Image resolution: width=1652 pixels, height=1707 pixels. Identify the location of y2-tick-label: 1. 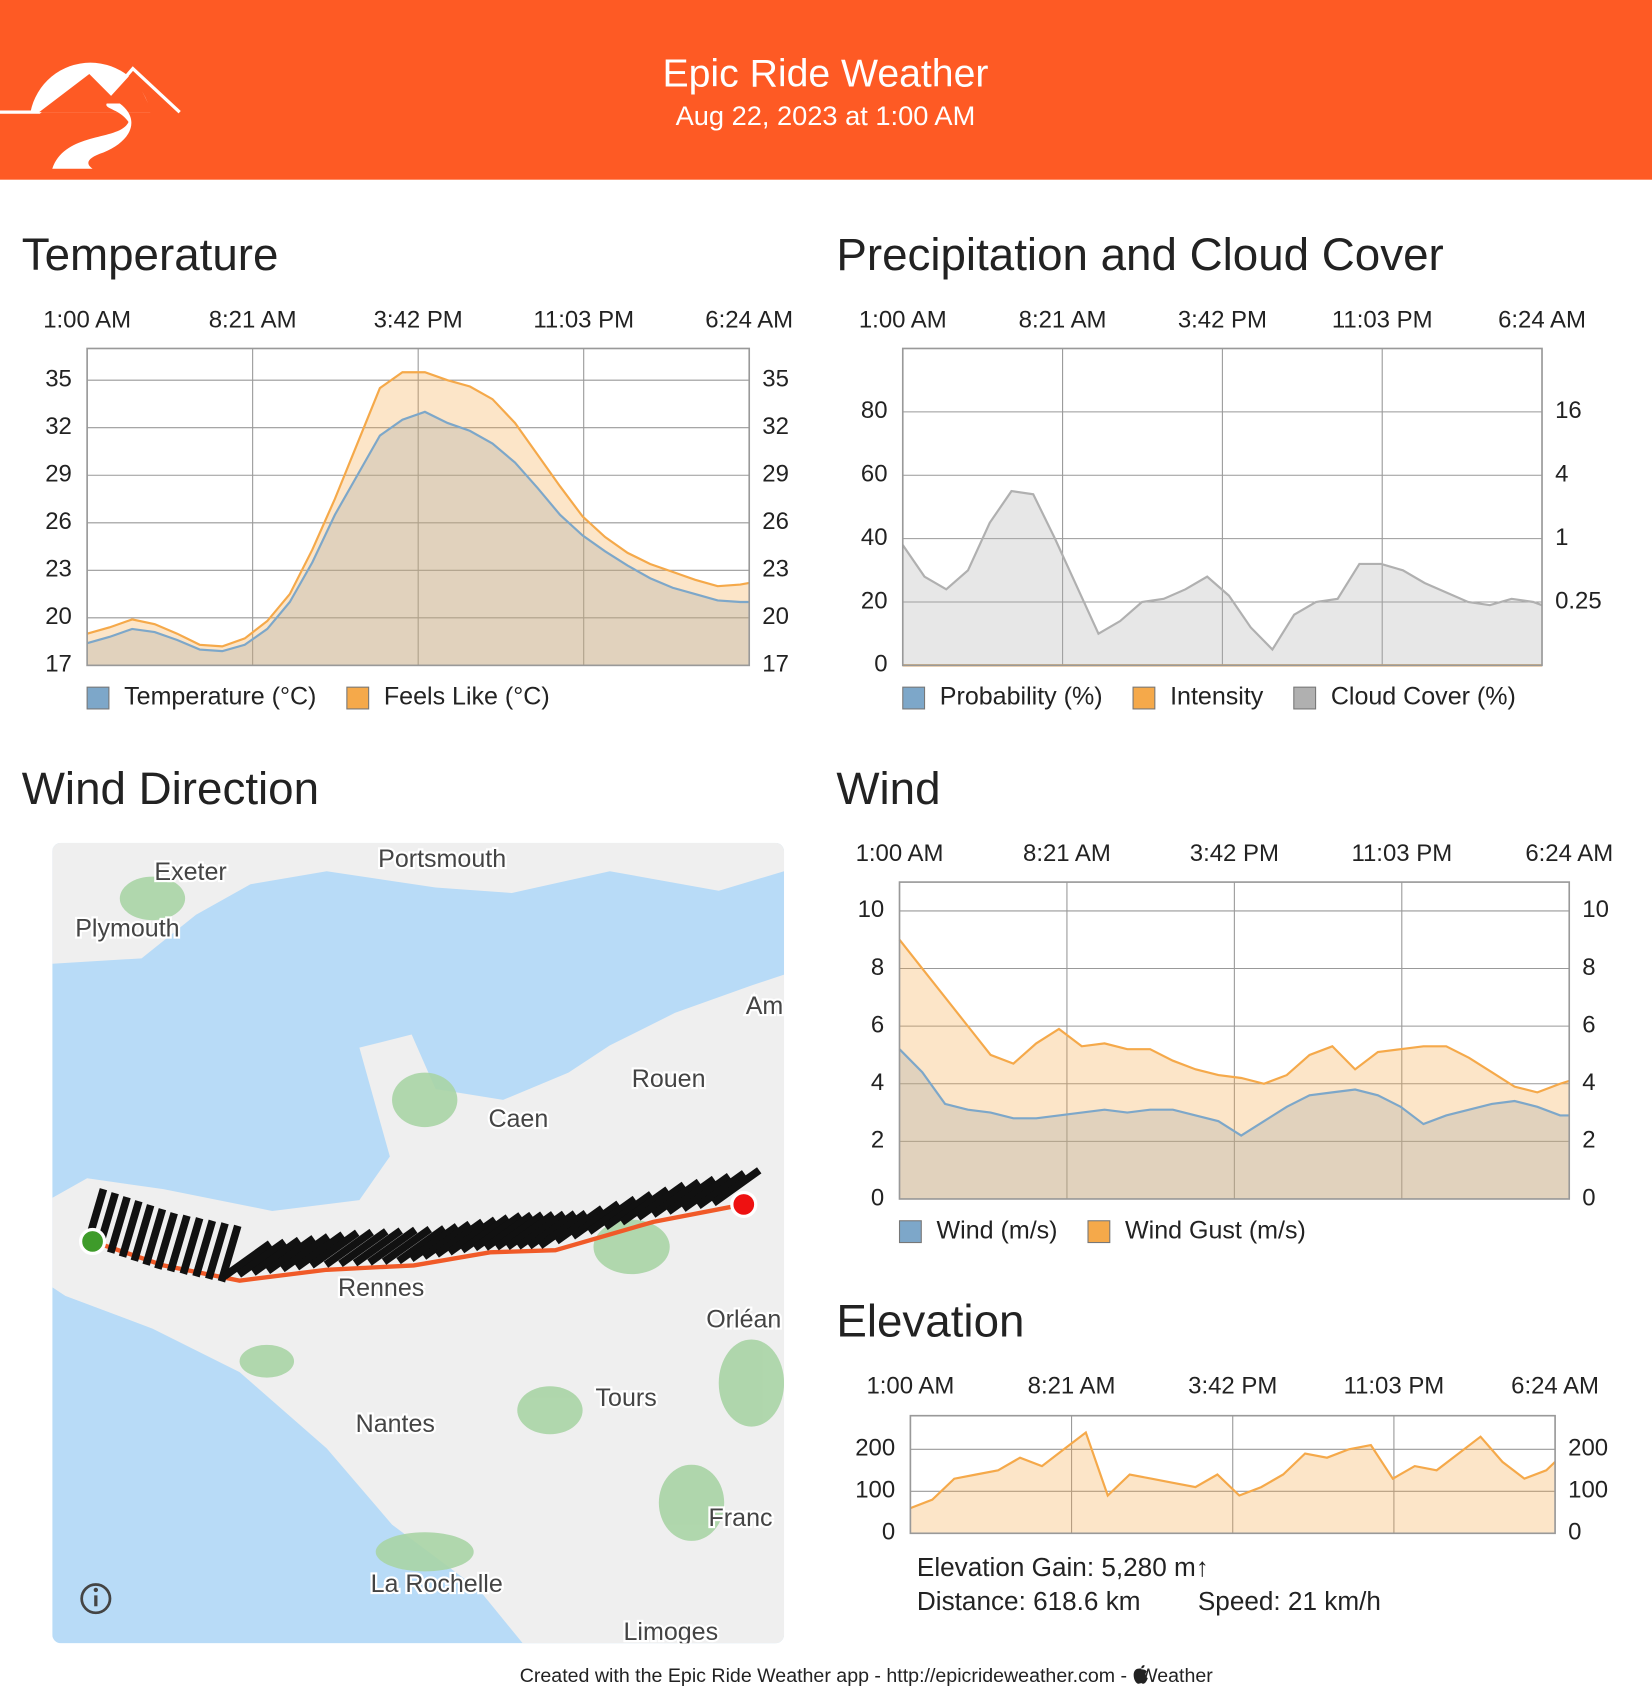
(1561, 537).